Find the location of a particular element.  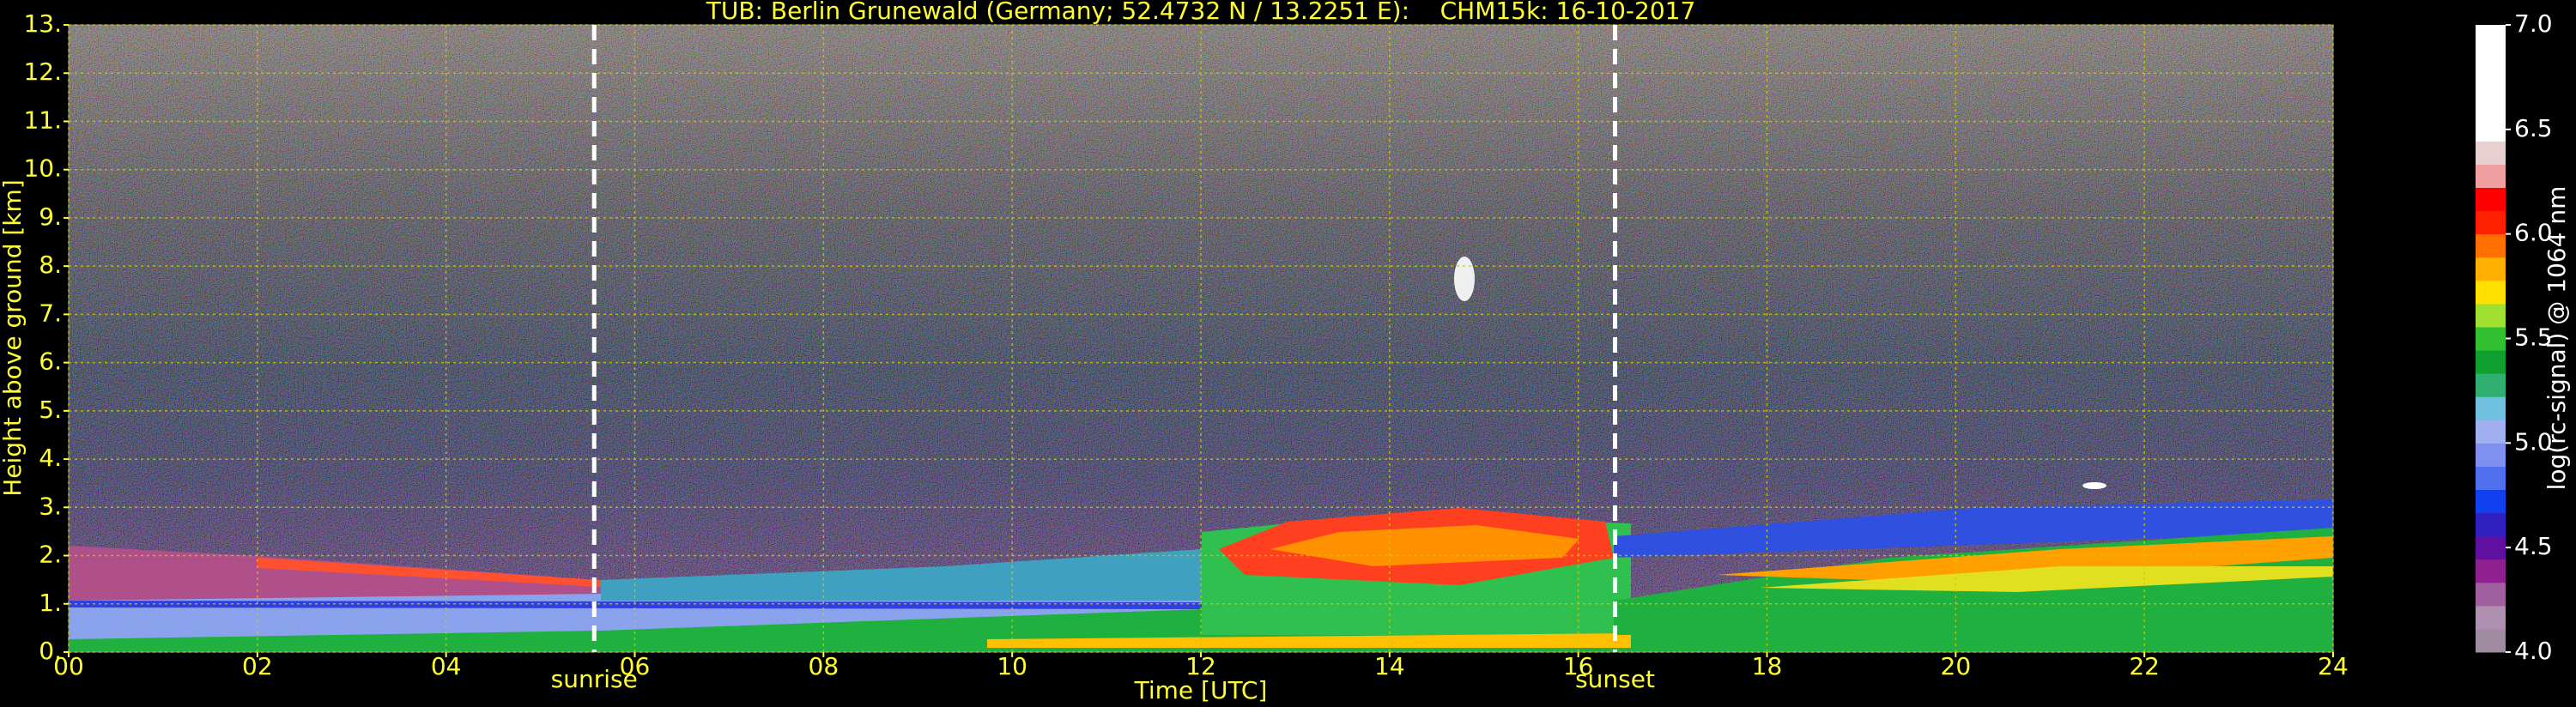

colorbar-tick-label: 6.0 is located at coordinates (2533, 233).